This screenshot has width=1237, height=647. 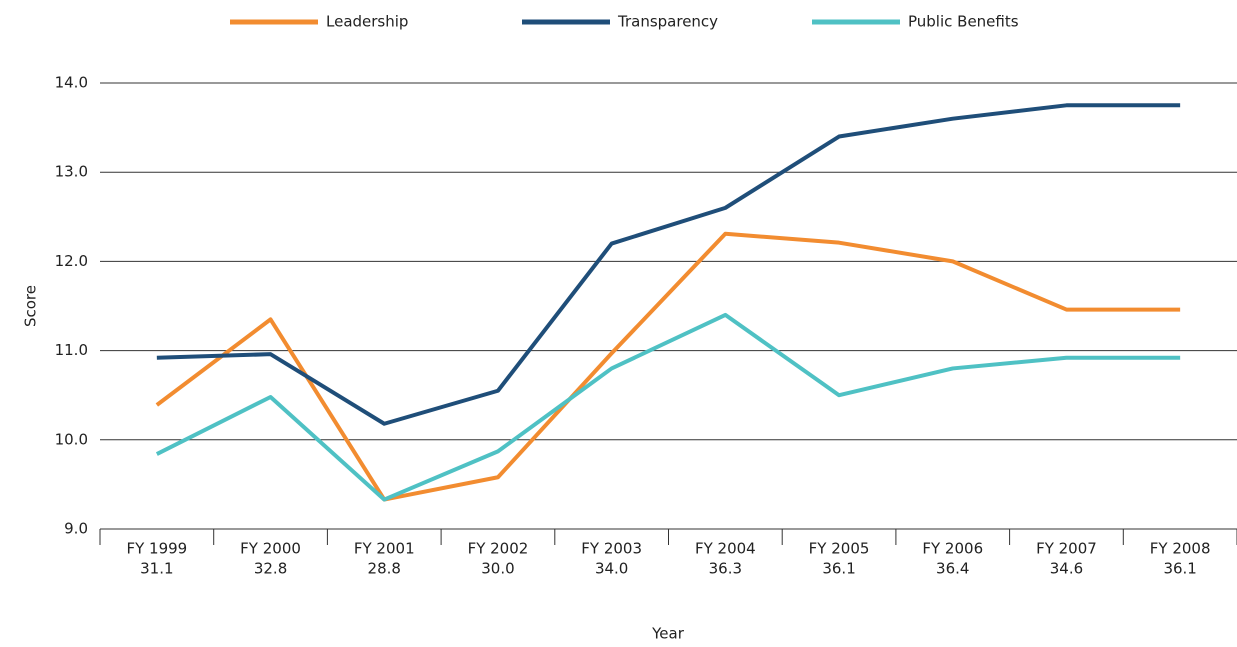 I want to click on legend-label: Transparency, so click(x=667, y=22).